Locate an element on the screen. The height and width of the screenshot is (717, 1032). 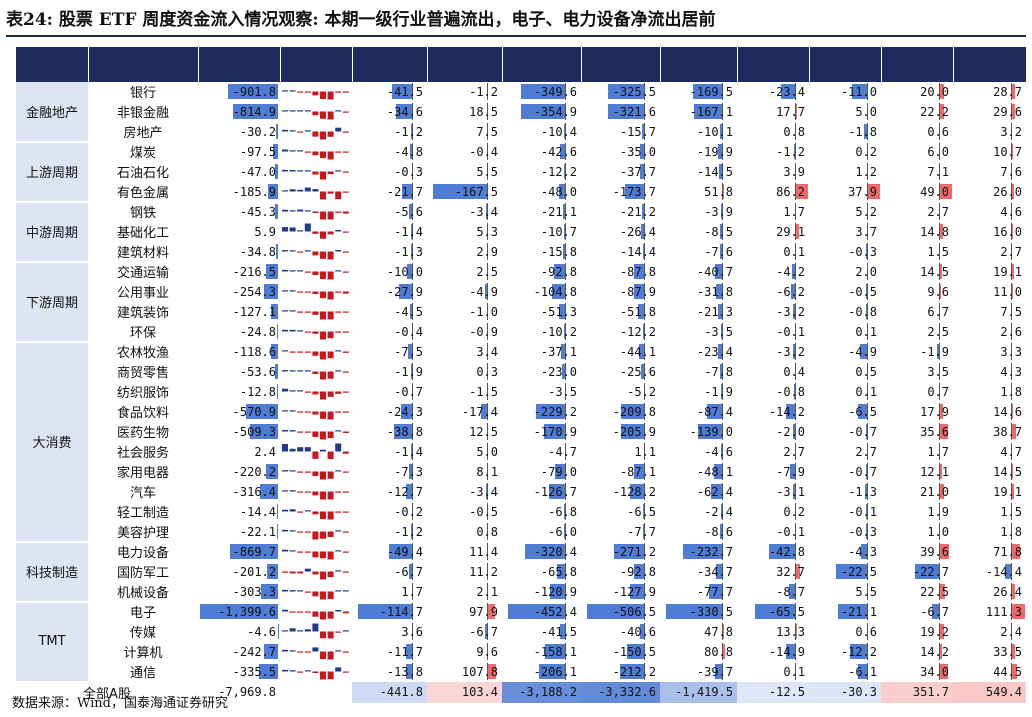
week-value: -10.4 is located at coordinates (558, 131).